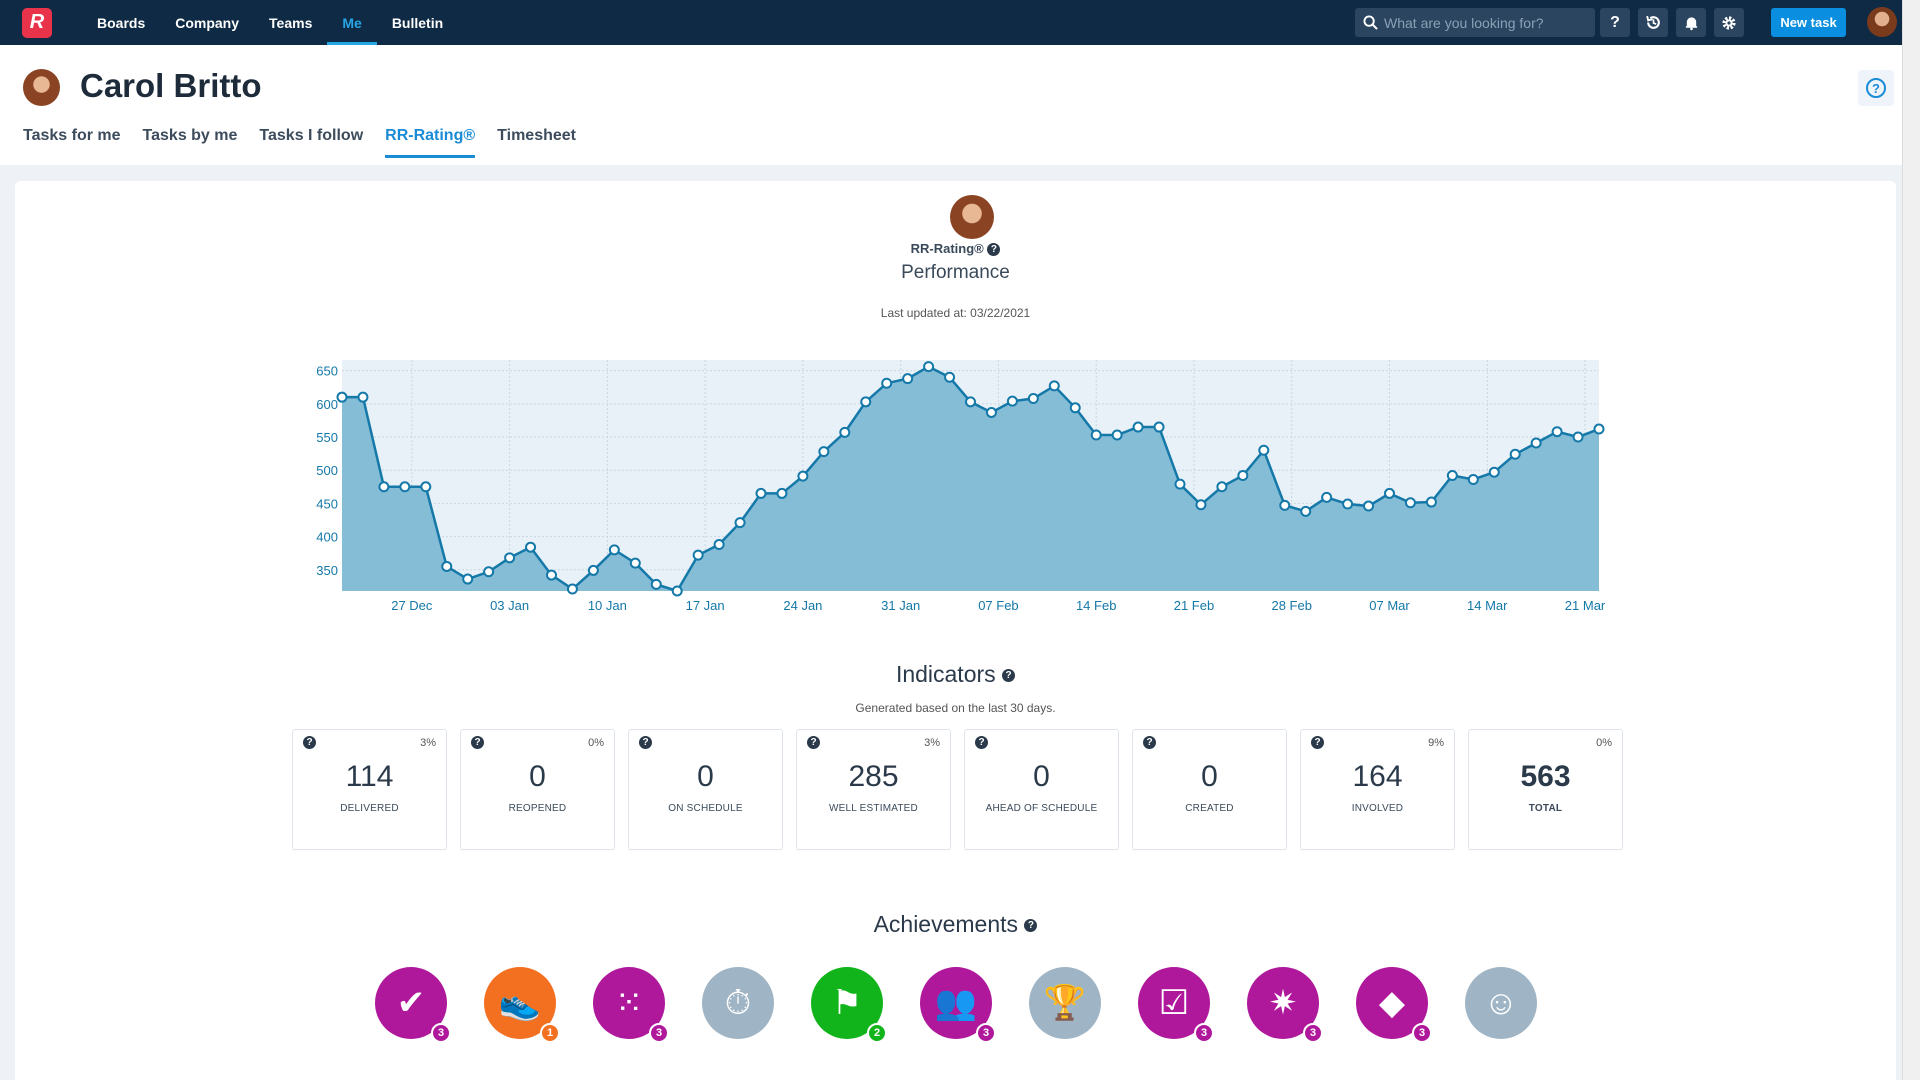 The height and width of the screenshot is (1080, 1920). What do you see at coordinates (352, 22) in the screenshot?
I see `nav-me: Me` at bounding box center [352, 22].